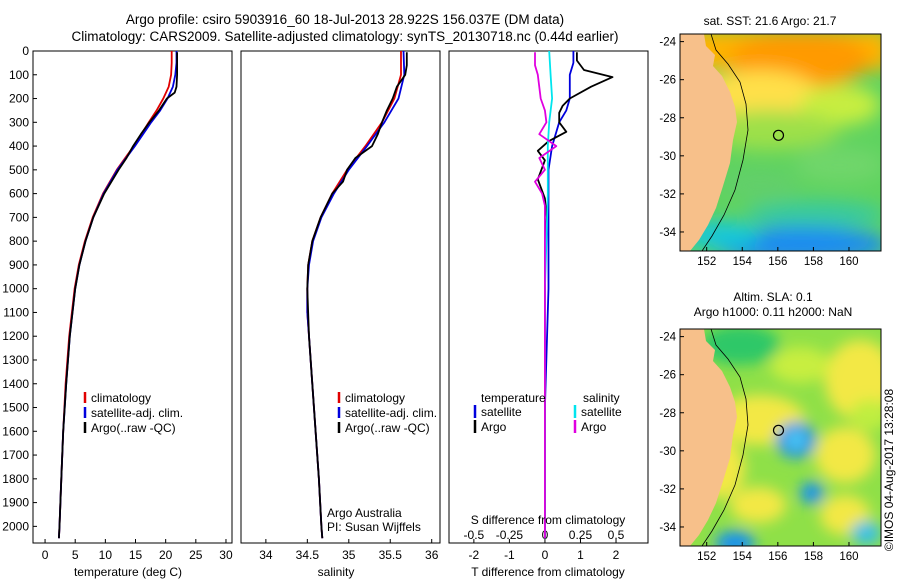 This screenshot has width=900, height=580. Describe the element at coordinates (574, 294) in the screenshot. I see `difference-series` at that location.